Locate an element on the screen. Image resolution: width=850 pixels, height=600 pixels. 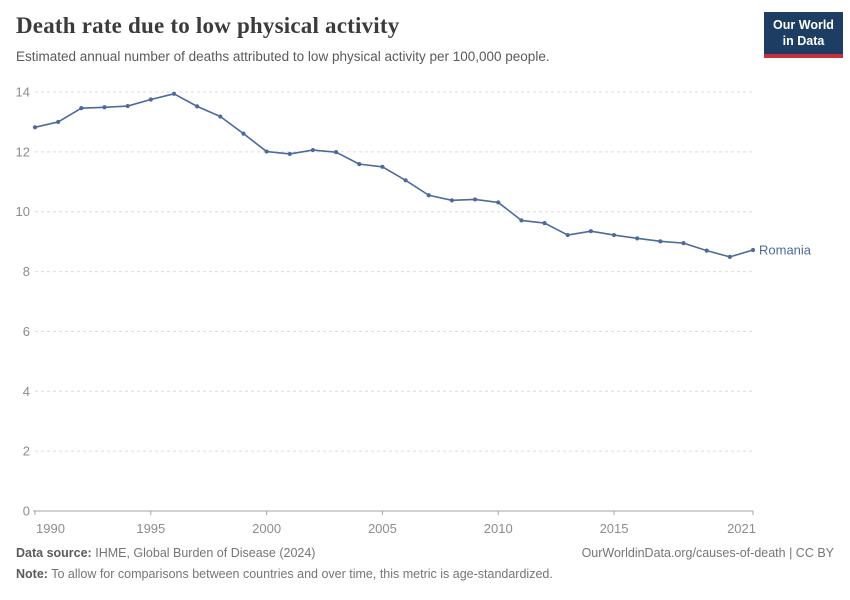
data-source-text: IHME, Global Burden of Disease (2024) is located at coordinates (205, 553).